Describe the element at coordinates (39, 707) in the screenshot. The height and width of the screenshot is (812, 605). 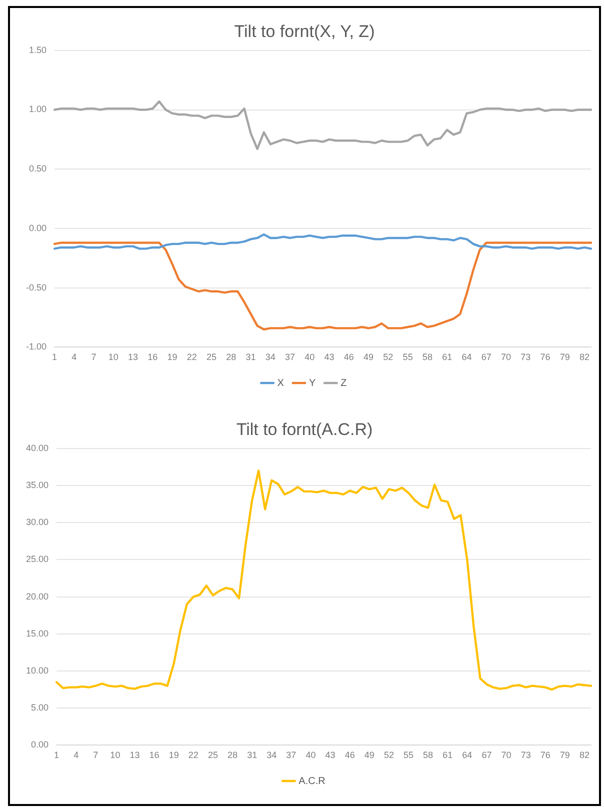
I see `y-tick-label: 5.00` at that location.